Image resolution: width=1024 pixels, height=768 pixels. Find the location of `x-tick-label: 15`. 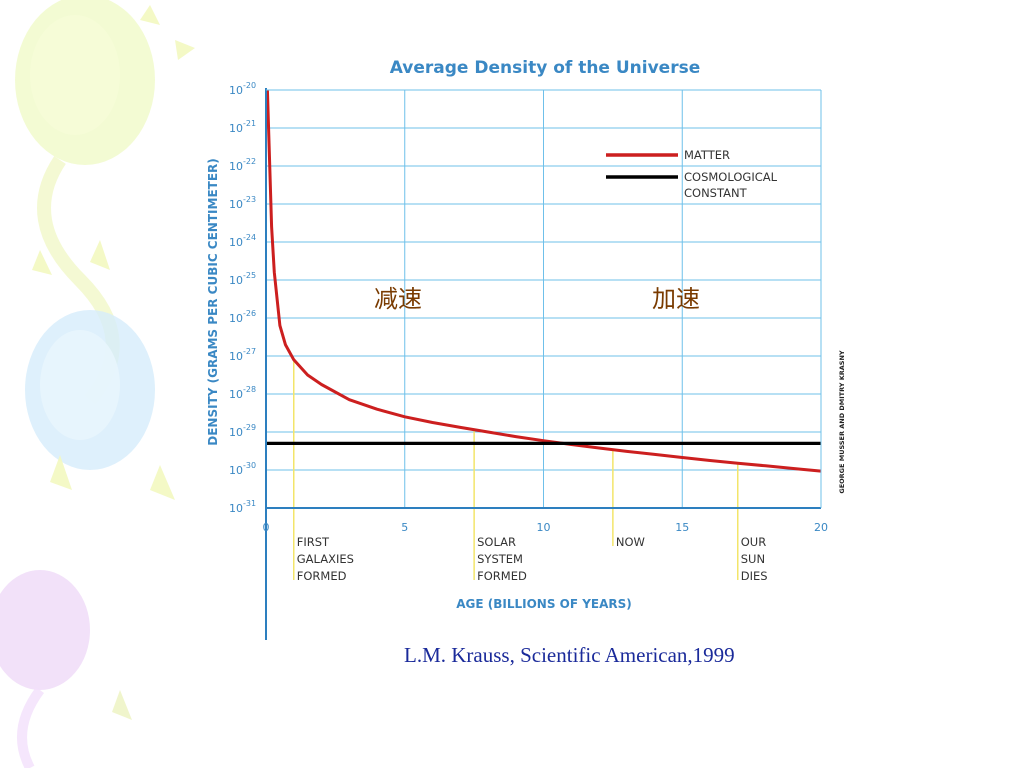

x-tick-label: 15 is located at coordinates (682, 527).